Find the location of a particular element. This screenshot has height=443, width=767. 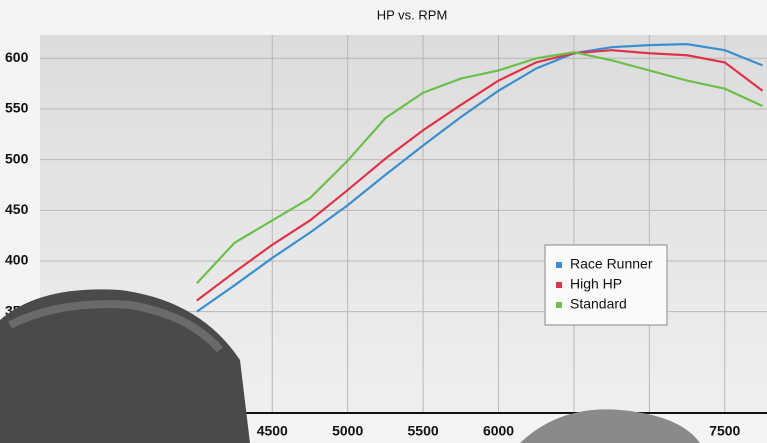

y-tick-label: 500 is located at coordinates (17, 158).